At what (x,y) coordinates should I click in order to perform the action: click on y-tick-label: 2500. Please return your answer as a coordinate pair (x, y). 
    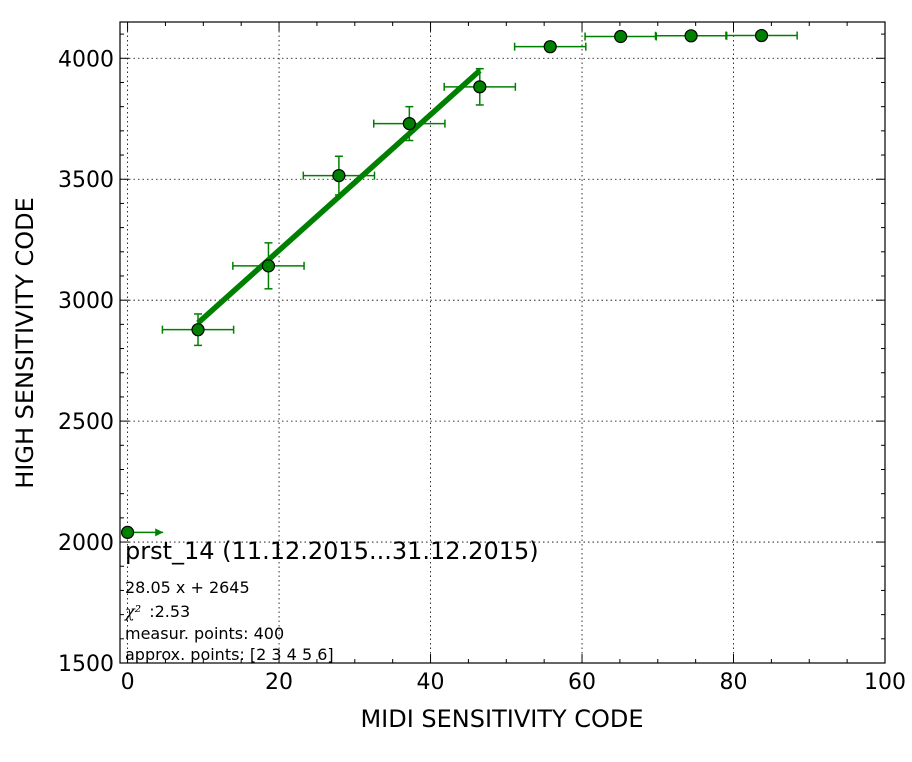
    Looking at the image, I should click on (86, 422).